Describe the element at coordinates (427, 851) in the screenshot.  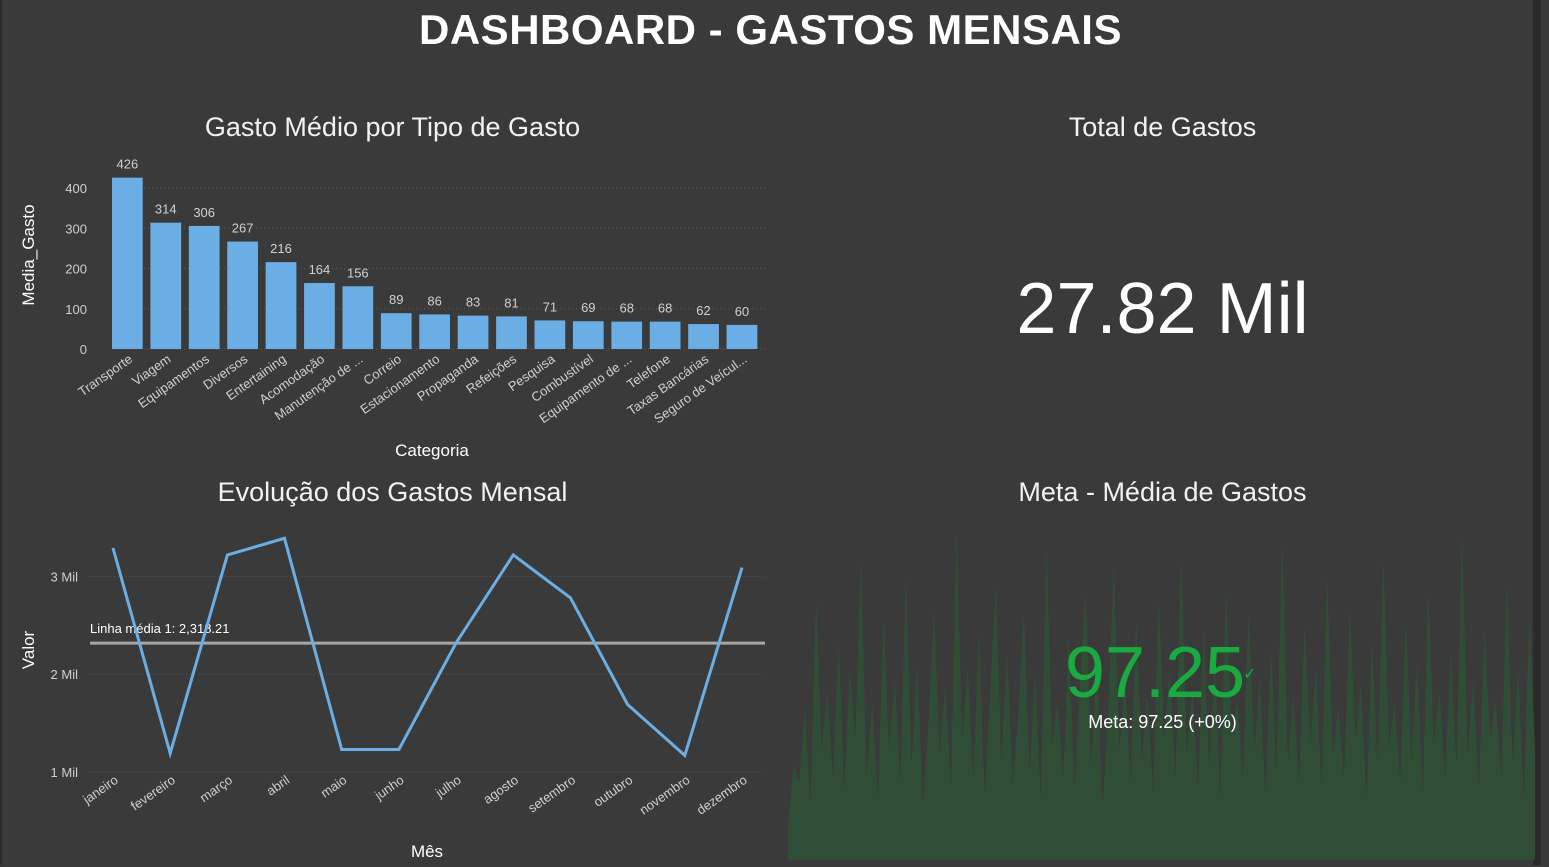
I see `line-xaxis-title: Mês` at that location.